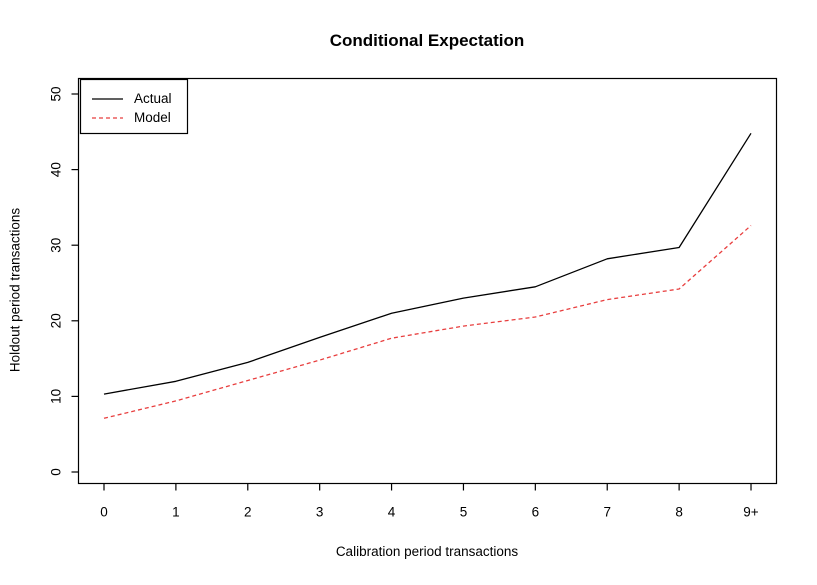  I want to click on x-axis-tick-label: 8, so click(679, 512).